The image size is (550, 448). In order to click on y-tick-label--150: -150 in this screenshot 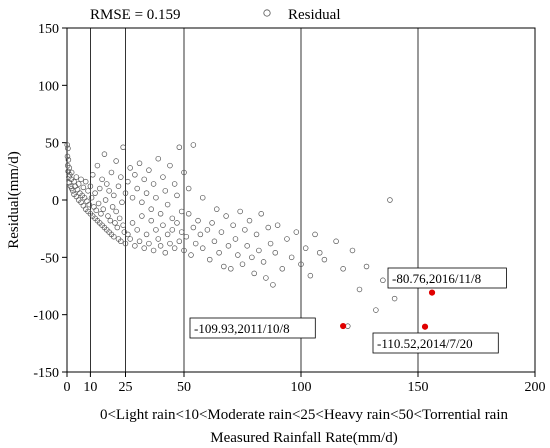, I will do `click(46, 373)`.